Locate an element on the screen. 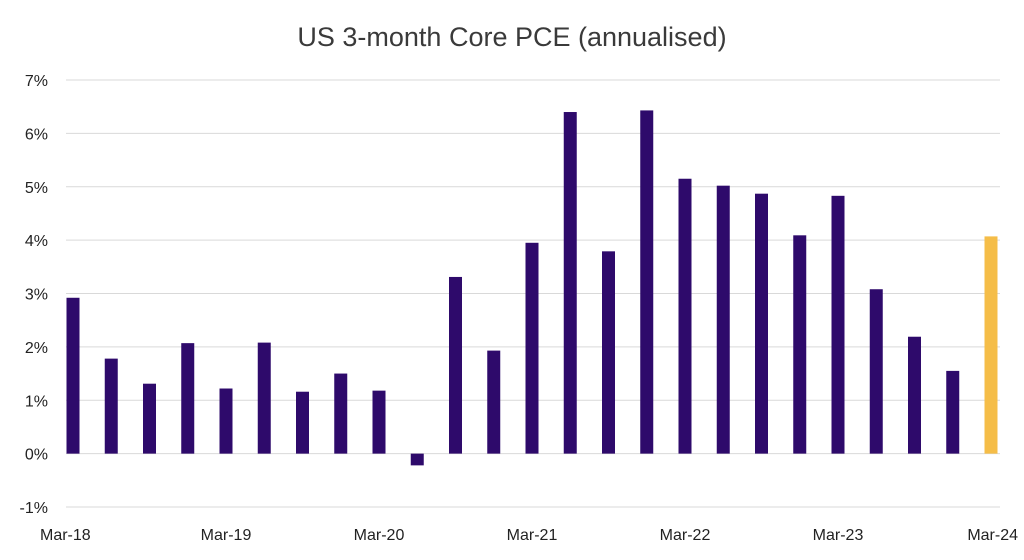  y-tick-label: 2% is located at coordinates (36, 348).